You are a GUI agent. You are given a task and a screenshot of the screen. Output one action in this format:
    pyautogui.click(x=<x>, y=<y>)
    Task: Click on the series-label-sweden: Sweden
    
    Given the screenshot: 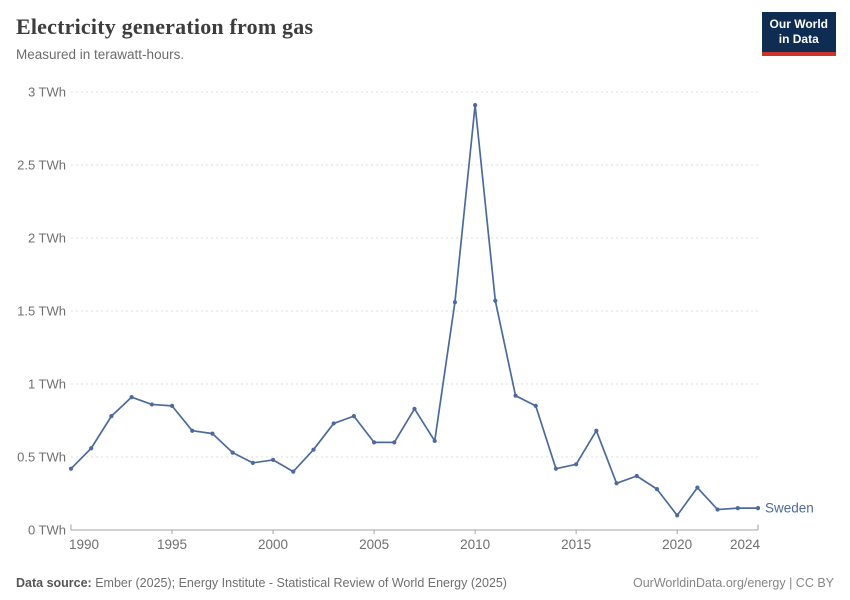 What is the action you would take?
    pyautogui.click(x=789, y=508)
    